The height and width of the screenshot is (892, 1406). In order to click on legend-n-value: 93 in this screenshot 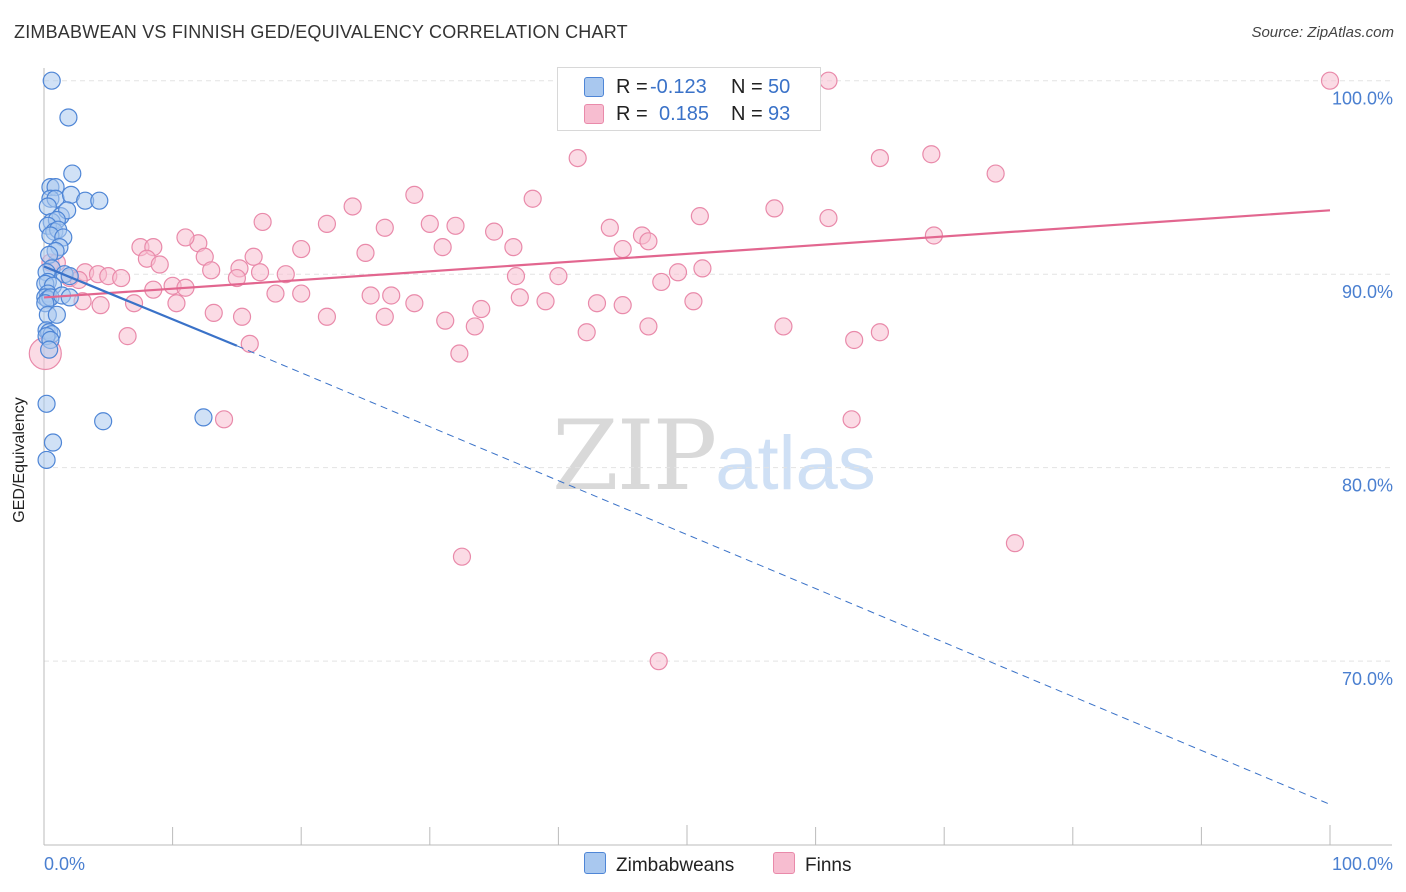, I will do `click(779, 114)`.